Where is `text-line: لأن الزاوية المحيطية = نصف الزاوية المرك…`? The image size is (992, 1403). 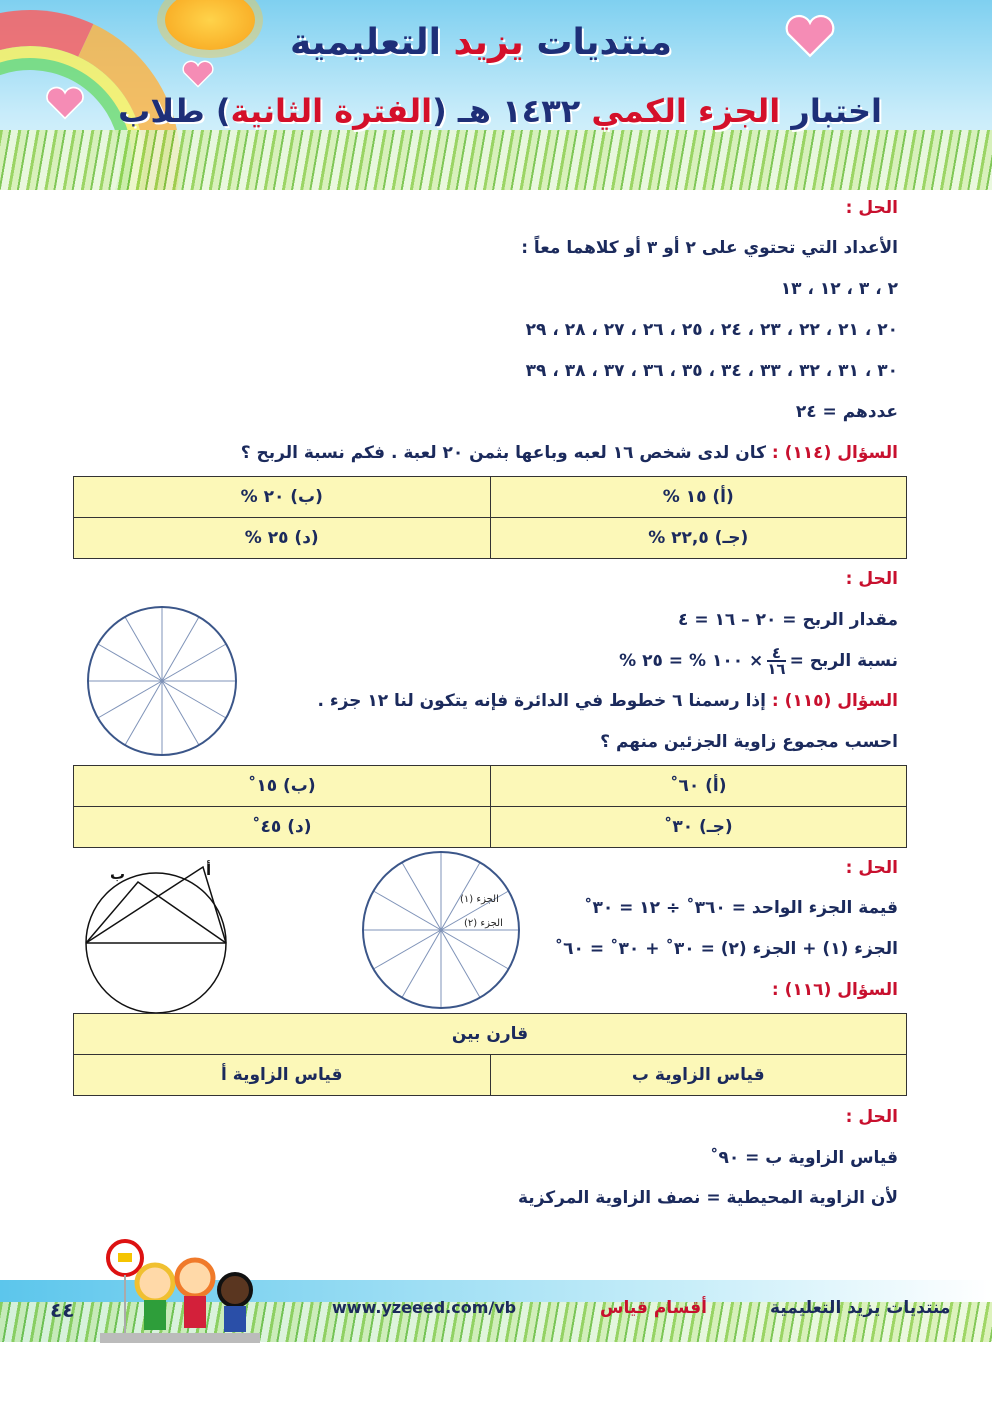
text-line: لأن الزاوية المحيطية = نصف الزاوية المرك… is located at coordinates (708, 1198).